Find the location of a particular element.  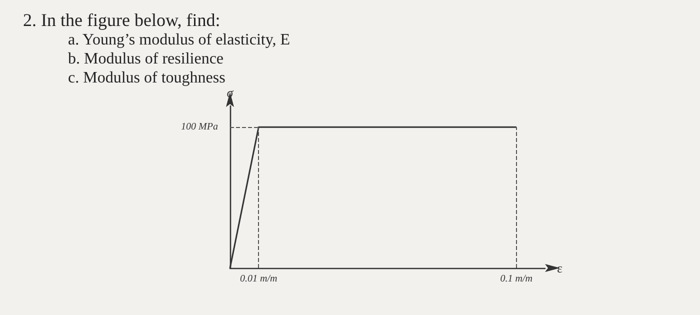

x-tick-label: 0.01 m/m is located at coordinates (259, 279).